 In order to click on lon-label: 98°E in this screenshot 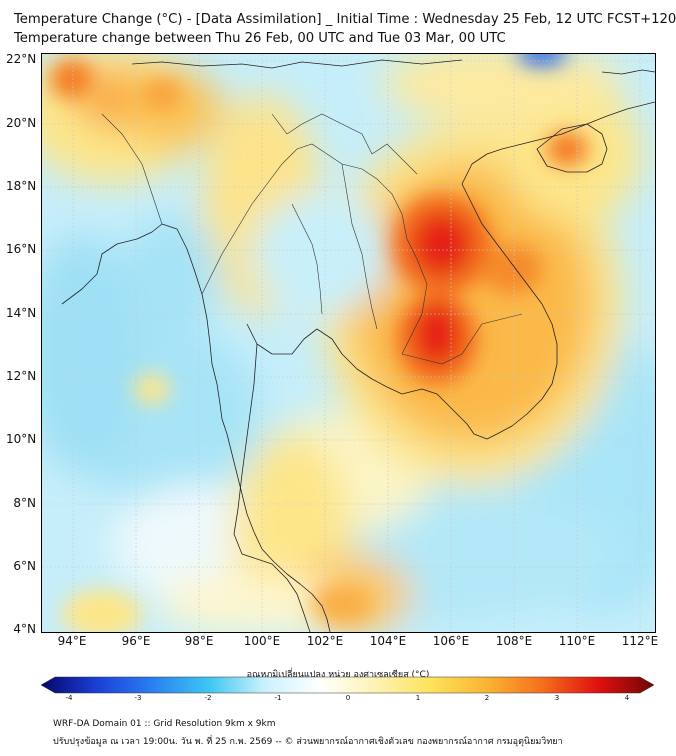, I will do `click(199, 641)`.